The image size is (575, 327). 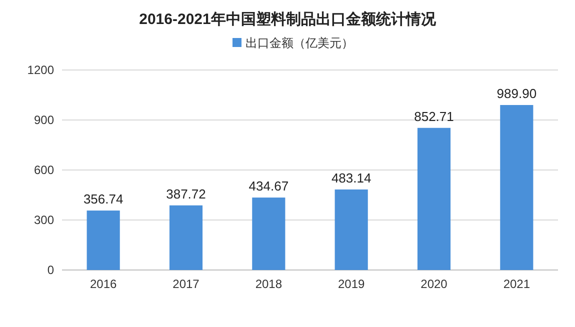 What do you see at coordinates (516, 284) in the screenshot?
I see `x-tick-label: 2021` at bounding box center [516, 284].